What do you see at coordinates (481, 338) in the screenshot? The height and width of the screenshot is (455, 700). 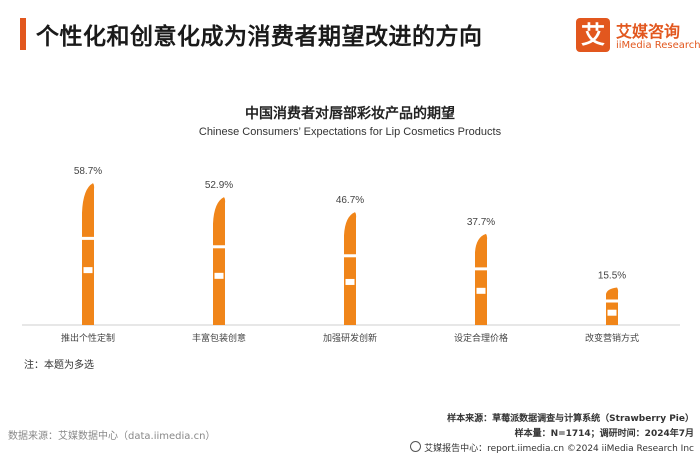 I see `category-label: 设定合理价格` at bounding box center [481, 338].